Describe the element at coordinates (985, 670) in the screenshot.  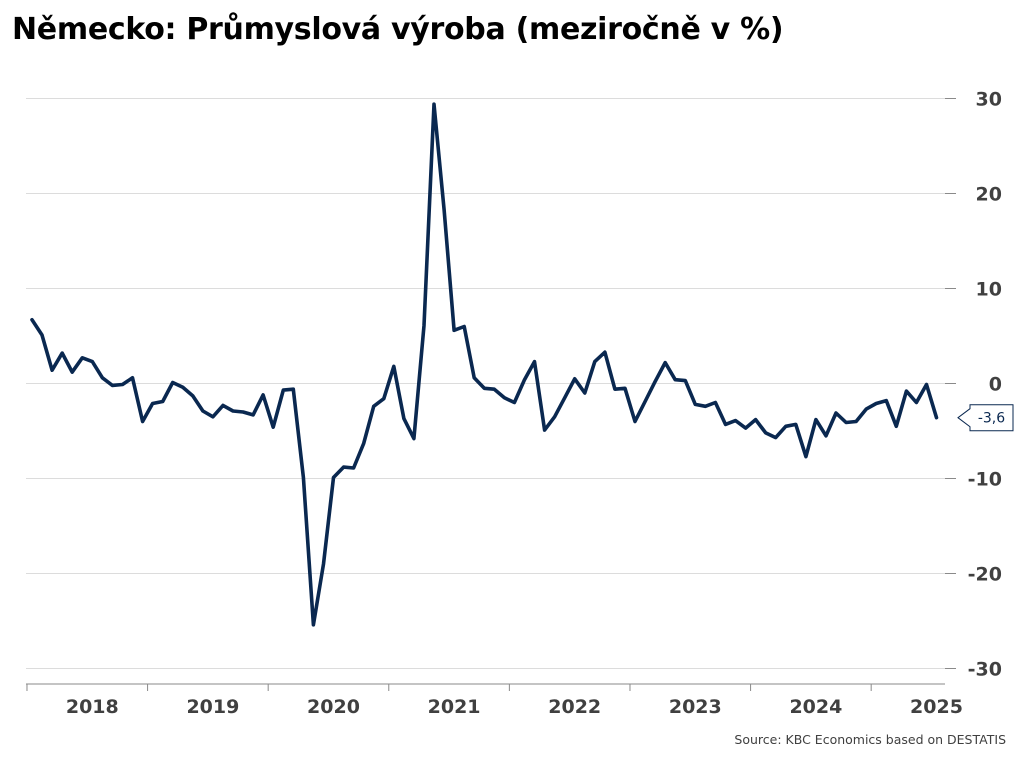
I see `y-tick-label: -30` at that location.